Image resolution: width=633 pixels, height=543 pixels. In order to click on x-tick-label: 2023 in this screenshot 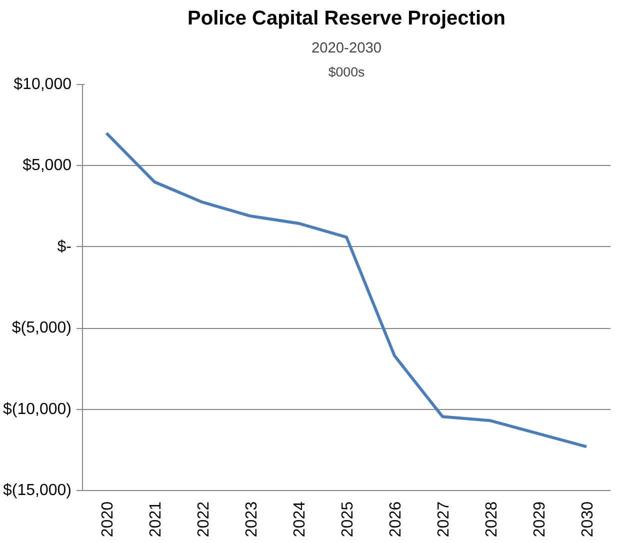, I will do `click(252, 519)`.